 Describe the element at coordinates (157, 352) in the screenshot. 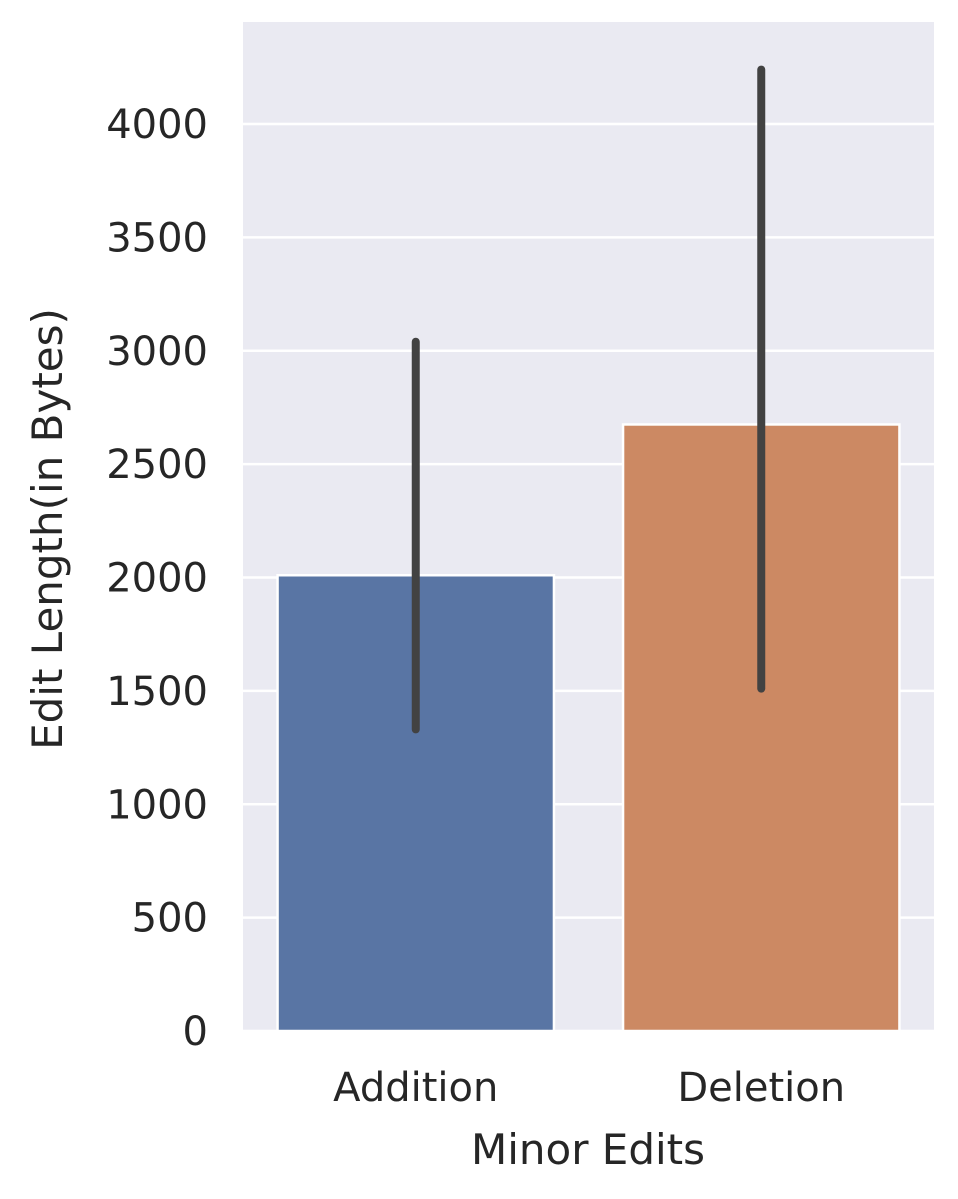

I see `y-tick-label: 3000` at that location.